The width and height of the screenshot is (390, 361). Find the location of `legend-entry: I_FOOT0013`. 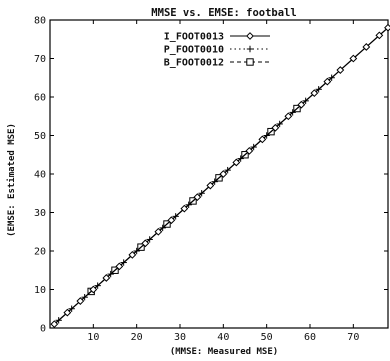

legend-entry: I_FOOT0013 is located at coordinates (217, 37).